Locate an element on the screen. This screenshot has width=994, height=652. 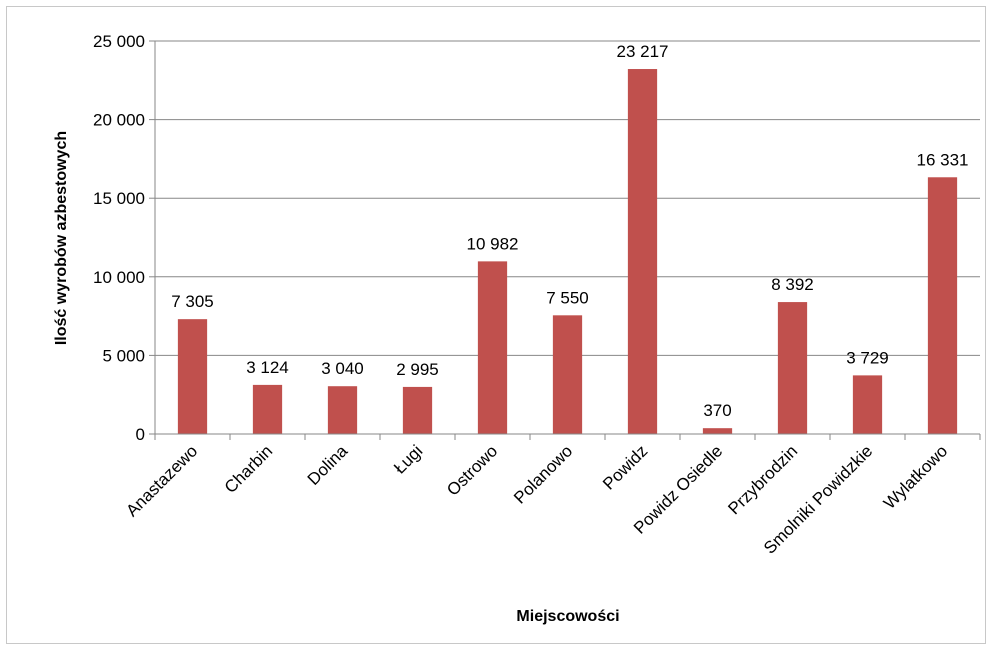
x-tick-label: Polanowo is located at coordinates (543, 474).